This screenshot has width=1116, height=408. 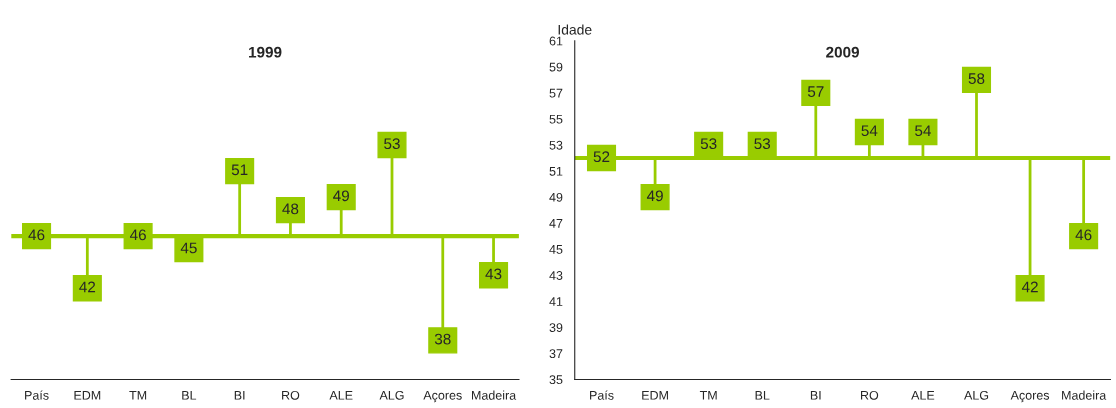 What do you see at coordinates (556, 354) in the screenshot?
I see `y-tick-label: 37` at bounding box center [556, 354].